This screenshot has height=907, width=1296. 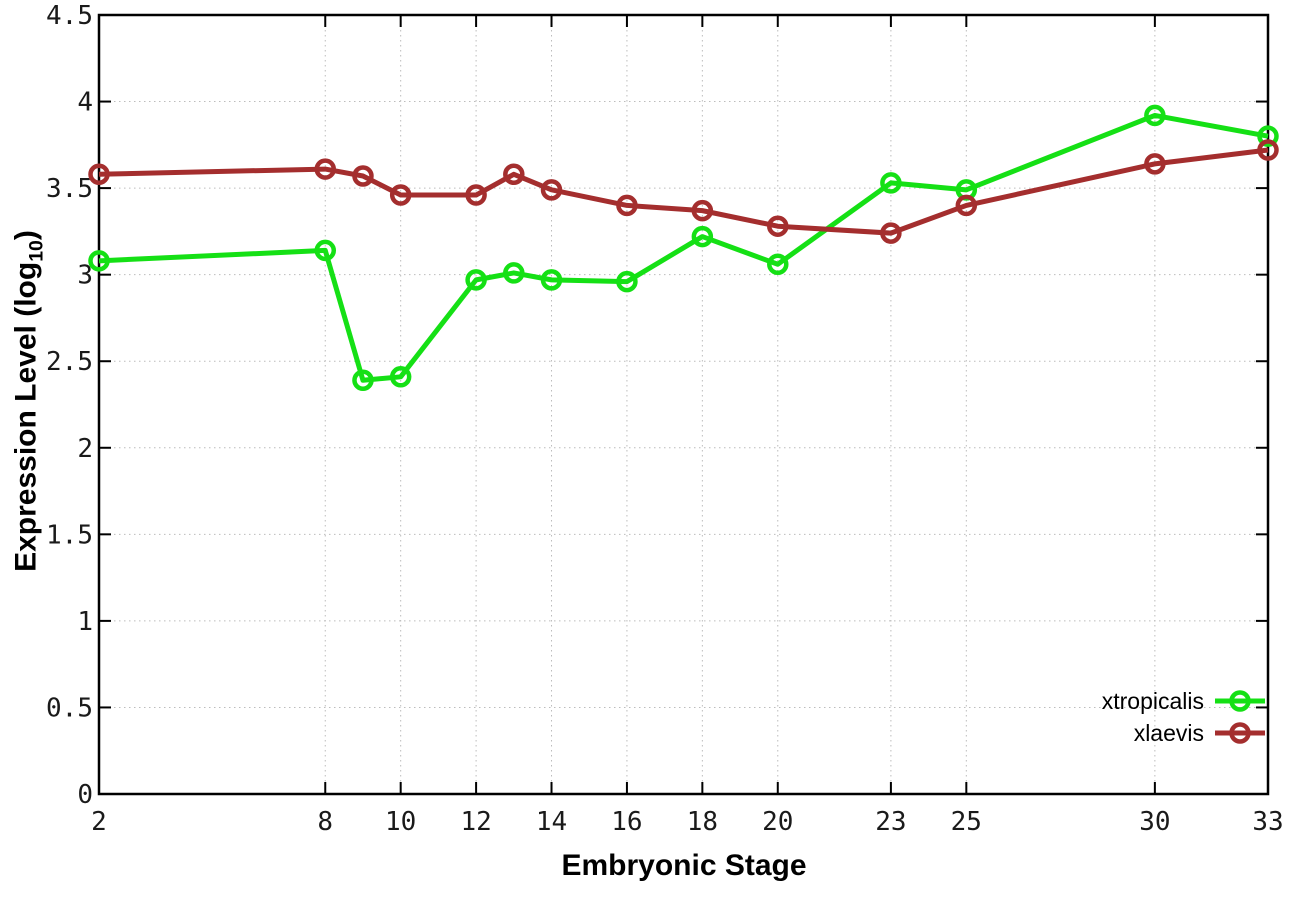 I want to click on y-tick-label: 2, so click(x=85, y=449).